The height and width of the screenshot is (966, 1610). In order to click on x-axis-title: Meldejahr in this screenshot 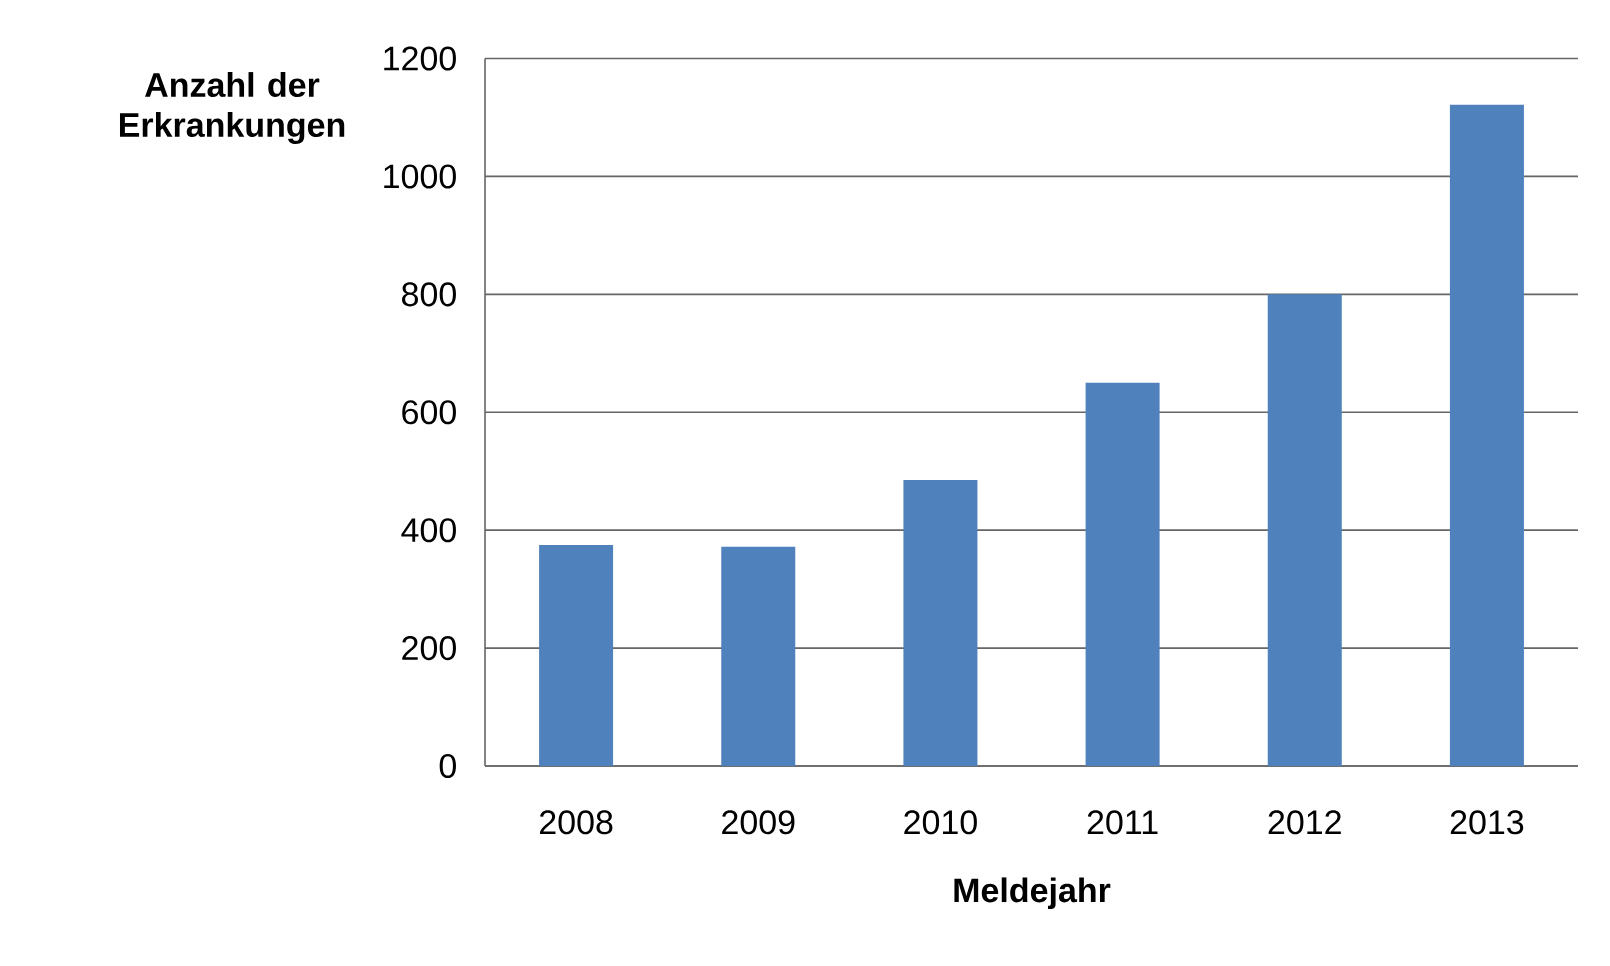, I will do `click(1032, 893)`.